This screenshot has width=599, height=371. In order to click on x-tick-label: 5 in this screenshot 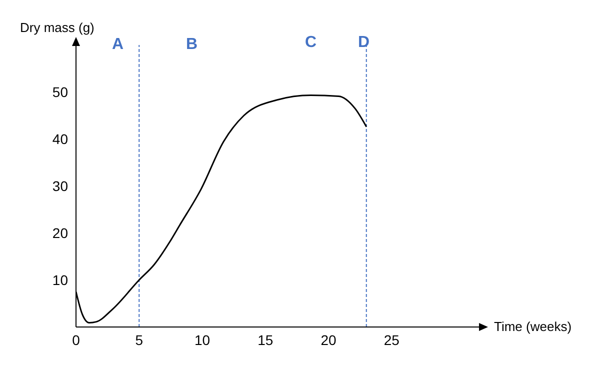, I will do `click(139, 340)`.